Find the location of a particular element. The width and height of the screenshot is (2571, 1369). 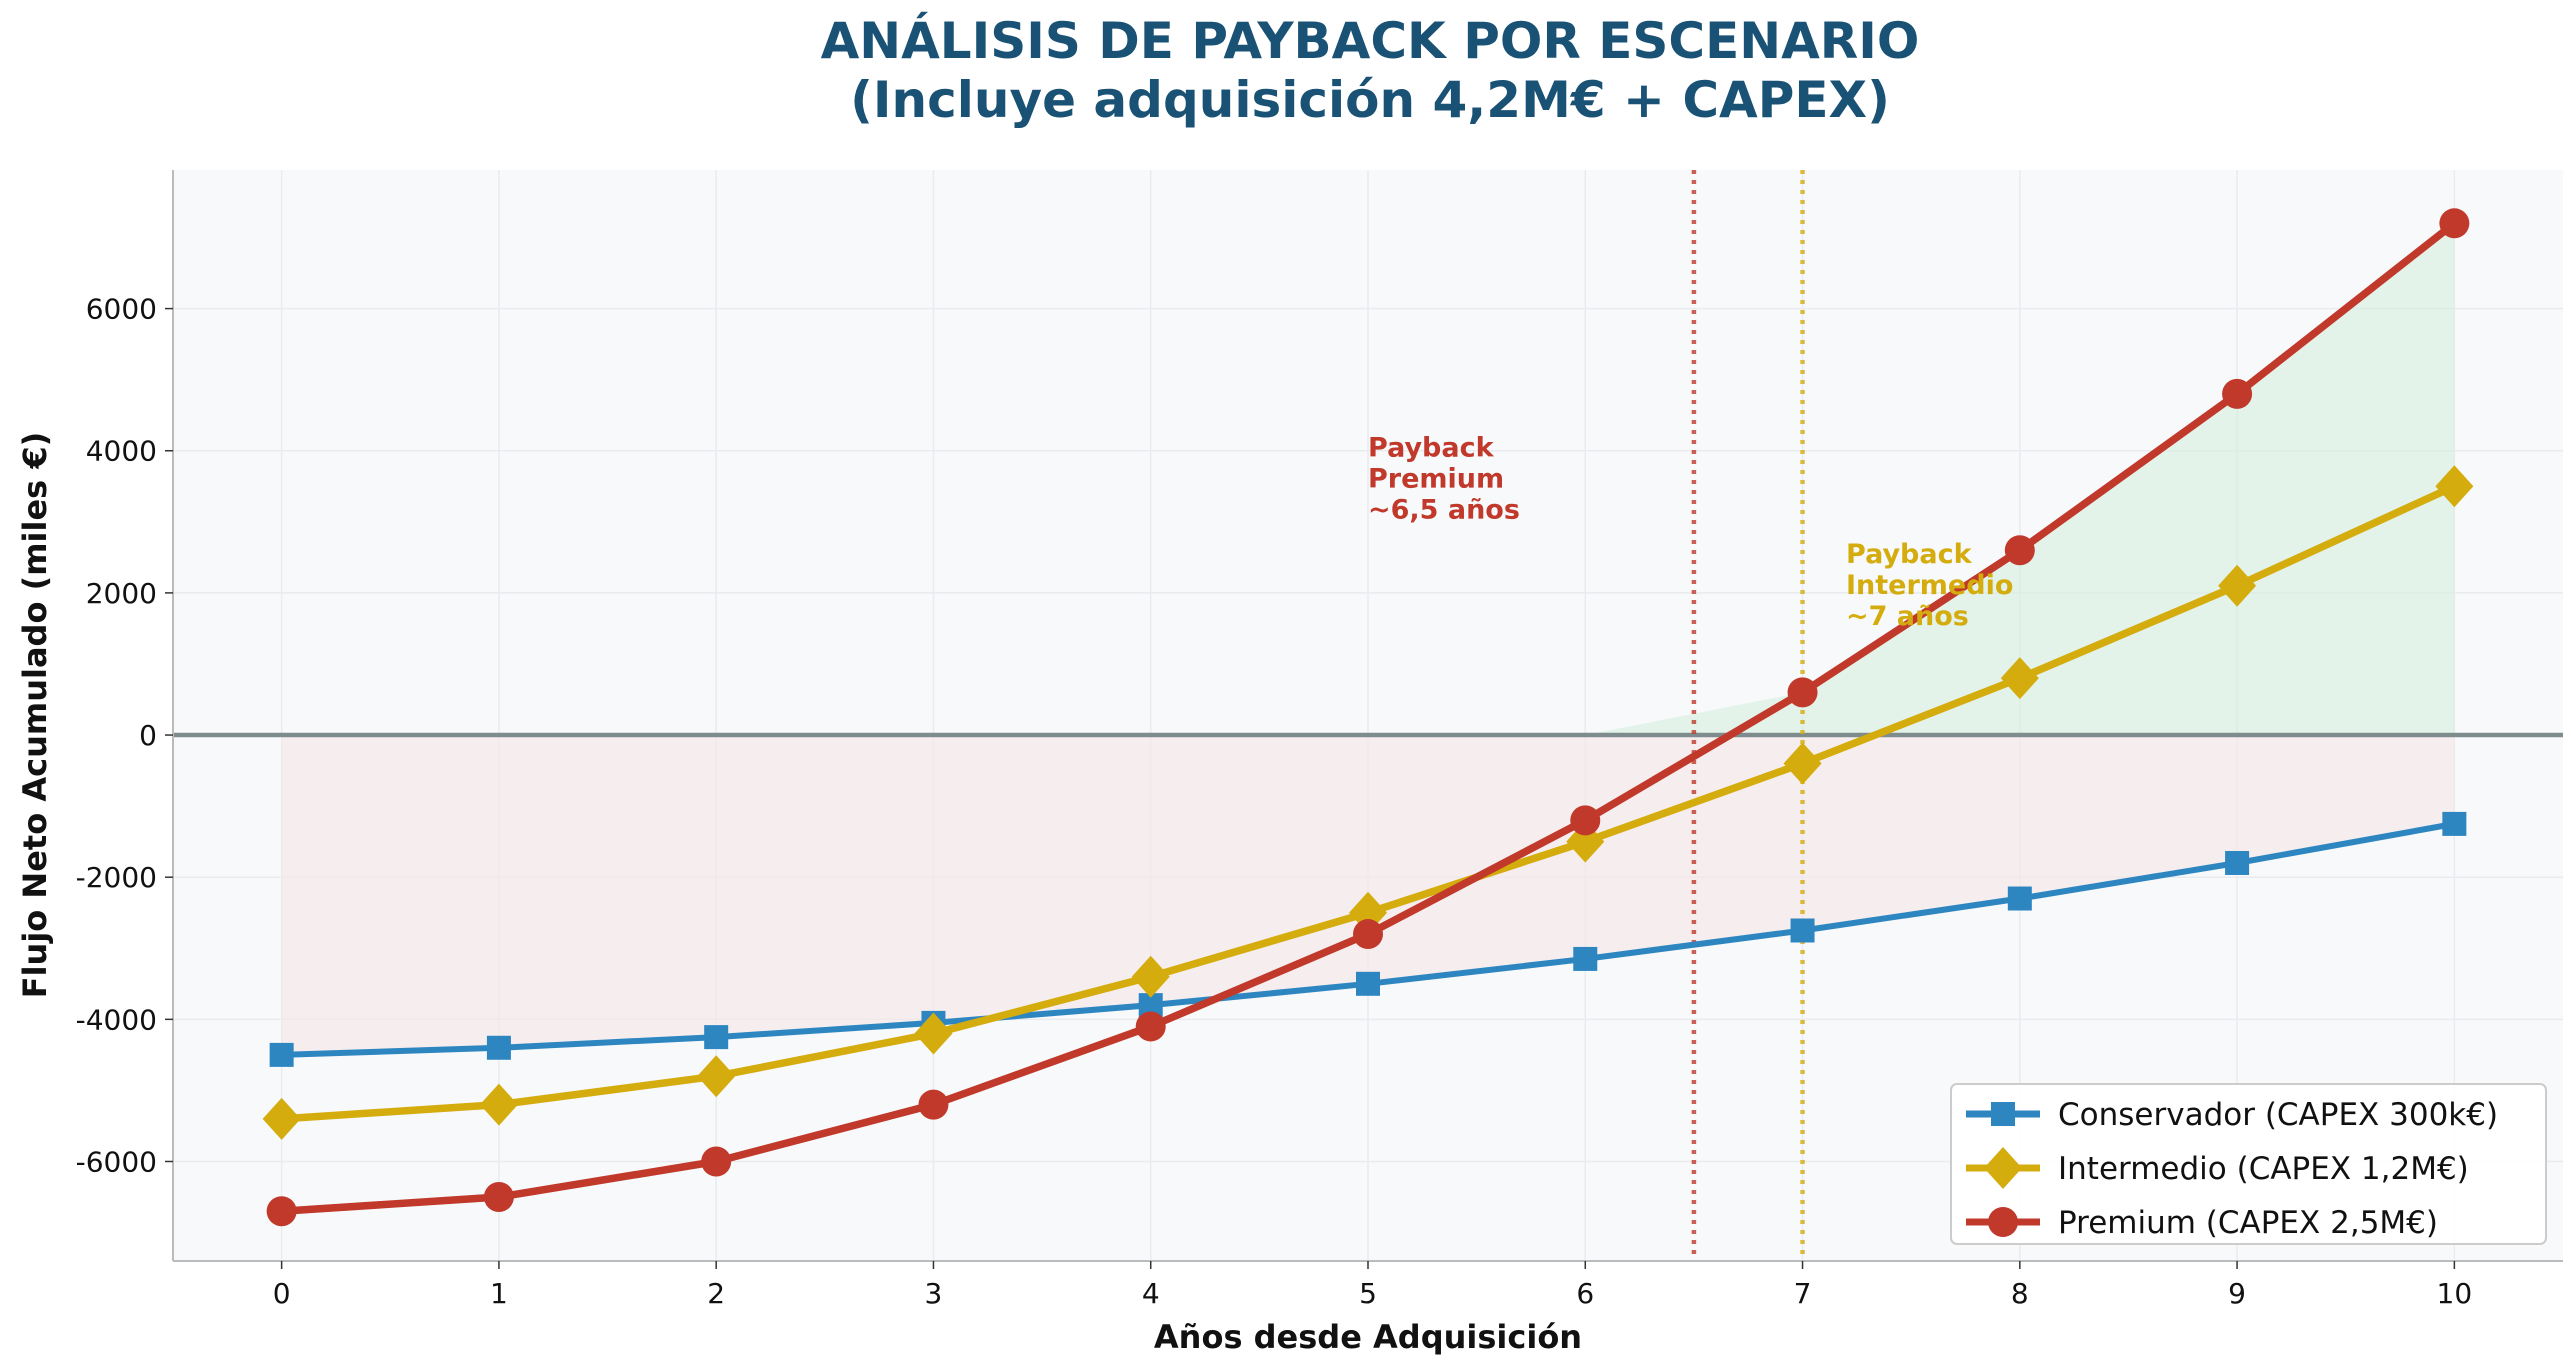

y-tick-label: 6000 is located at coordinates (121, 309).